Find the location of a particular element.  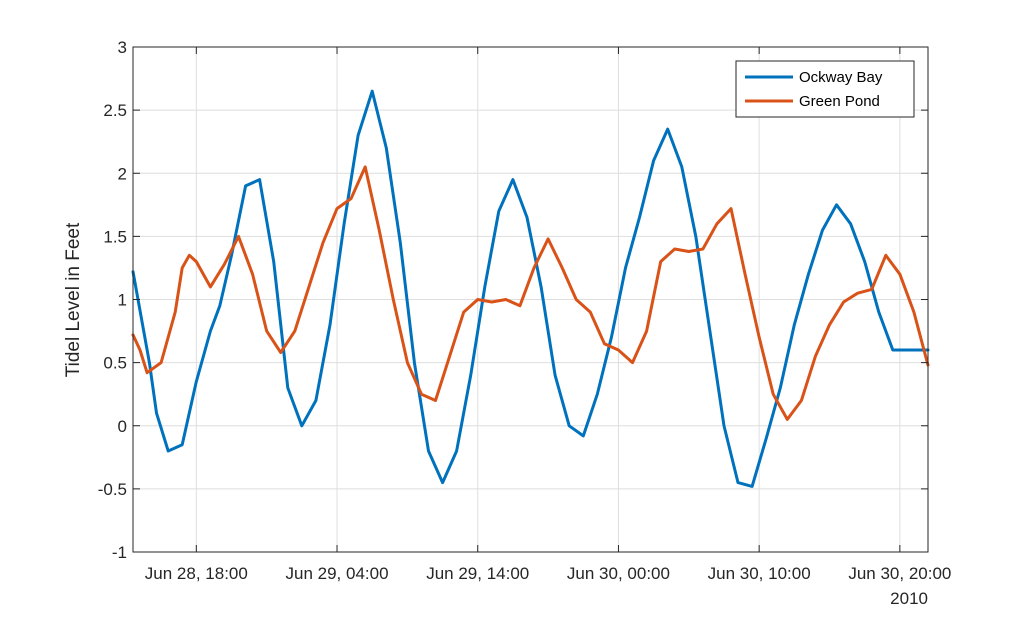

x-tick-label: Jun 28, 18:00 is located at coordinates (196, 573).